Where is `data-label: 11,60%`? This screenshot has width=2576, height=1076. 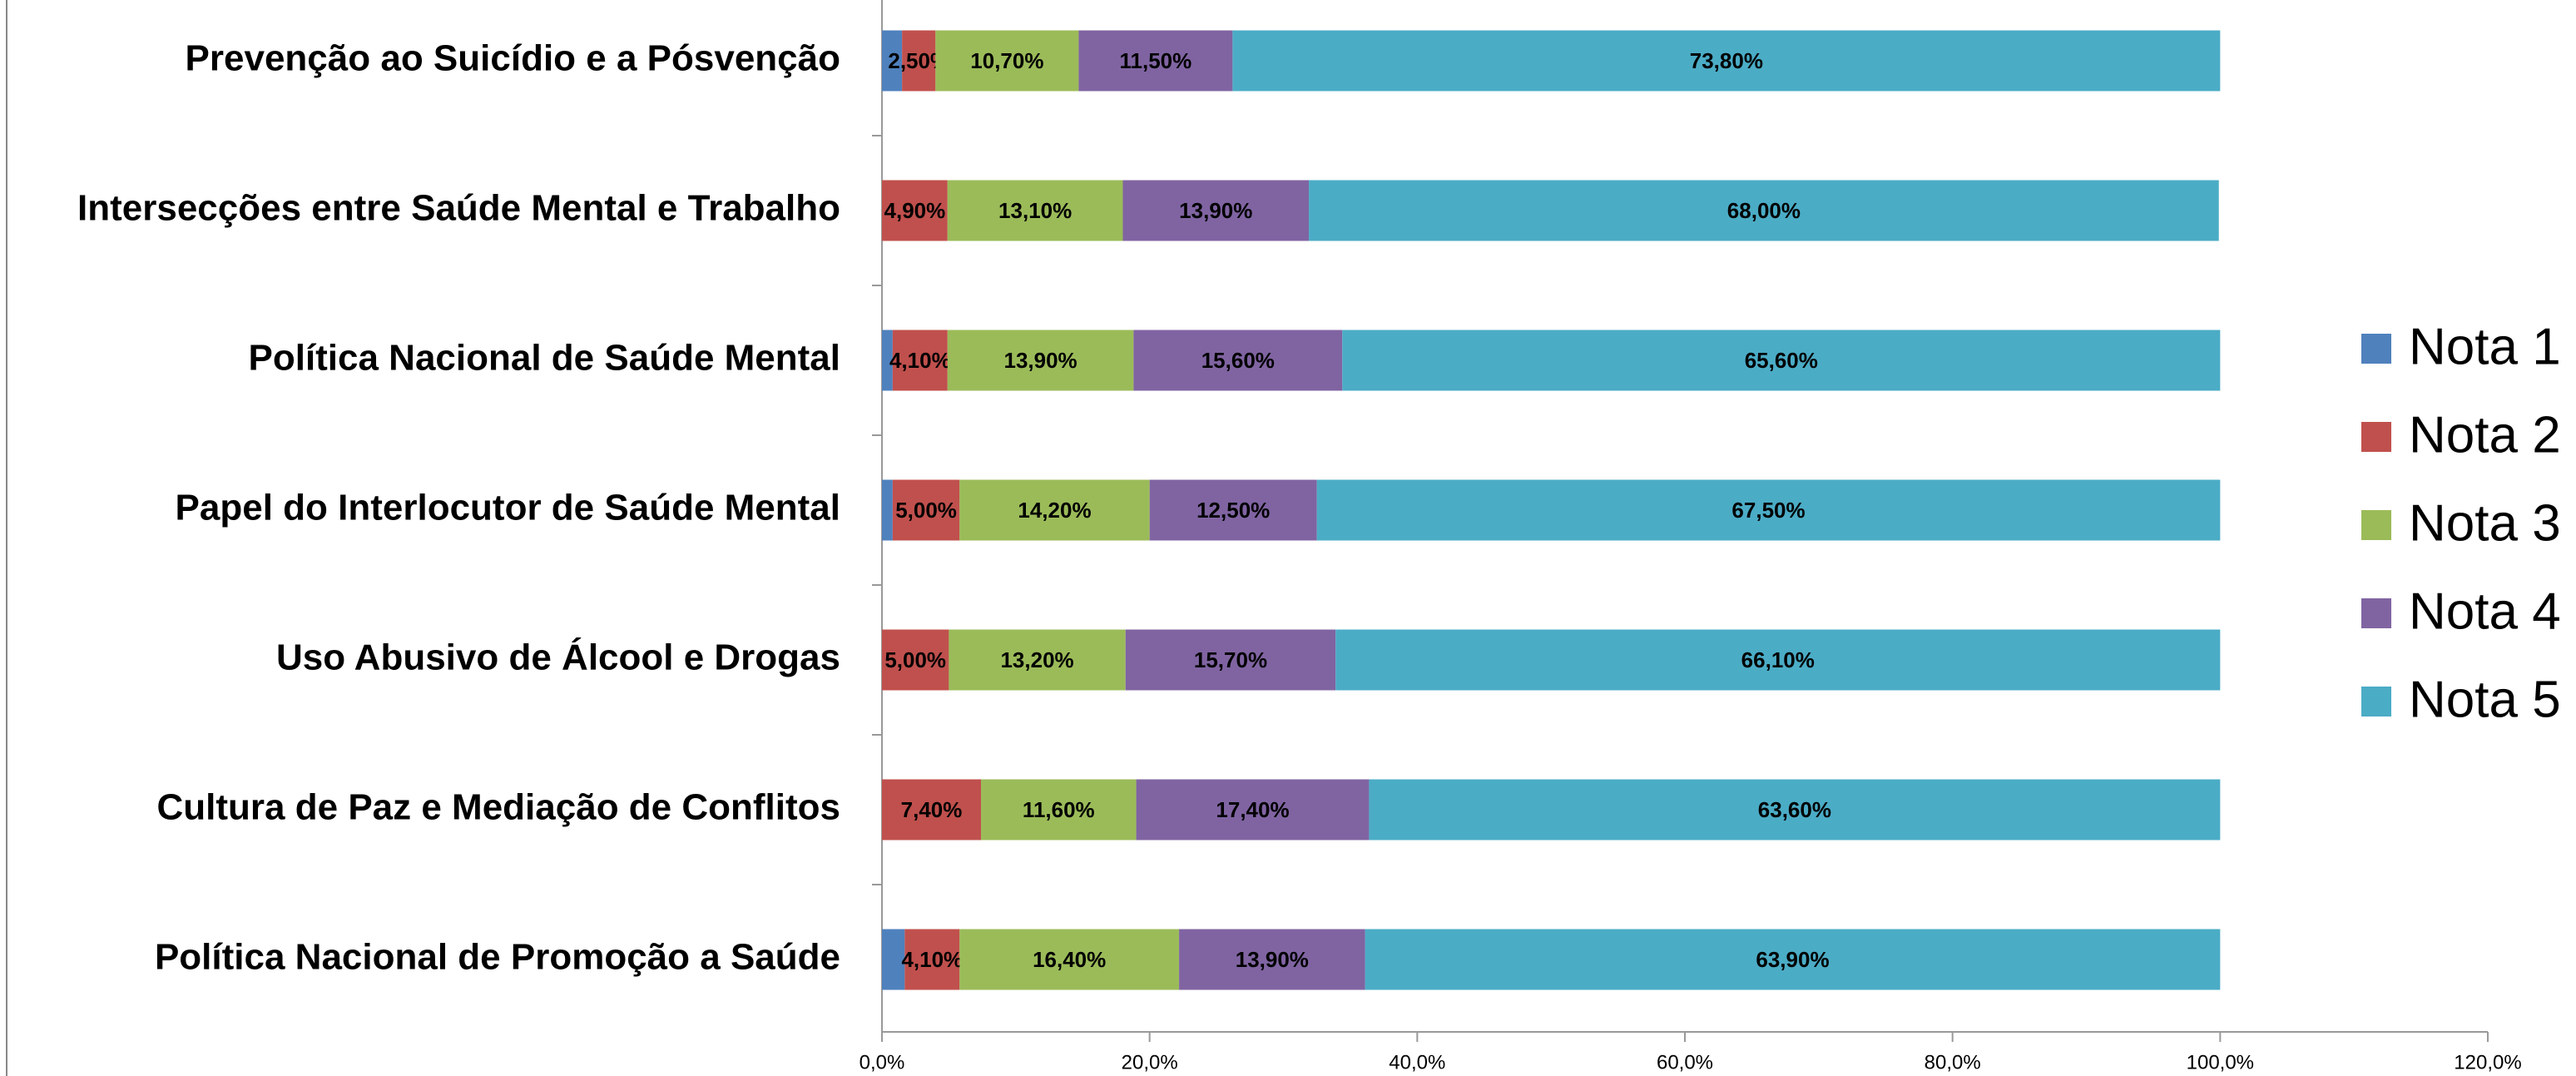
data-label: 11,60% is located at coordinates (1059, 809).